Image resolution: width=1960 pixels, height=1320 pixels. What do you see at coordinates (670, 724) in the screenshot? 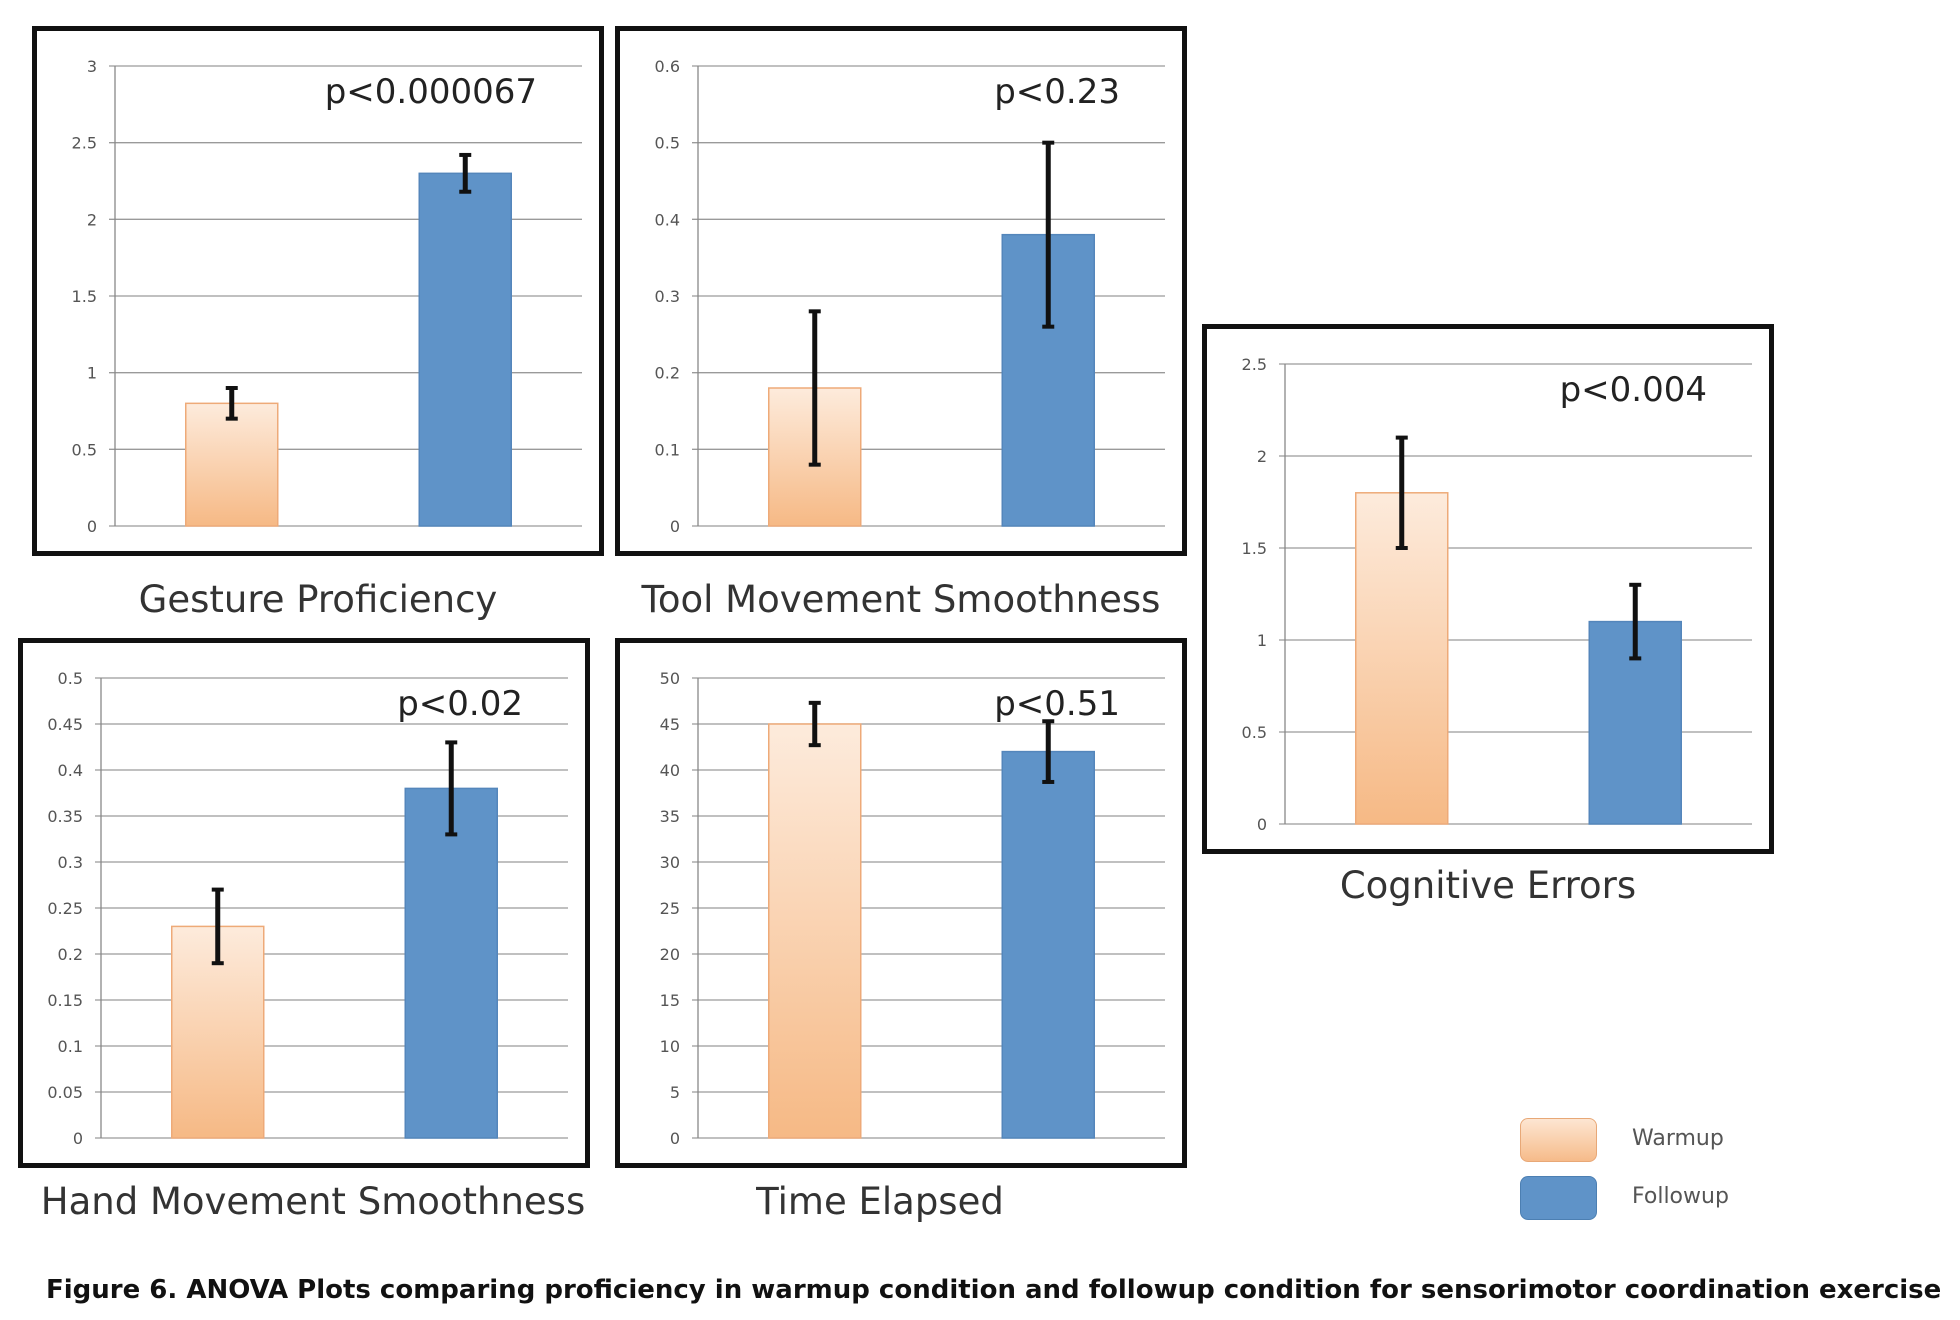
I see `y-tick-label-time-elapsed: 45` at bounding box center [670, 724].